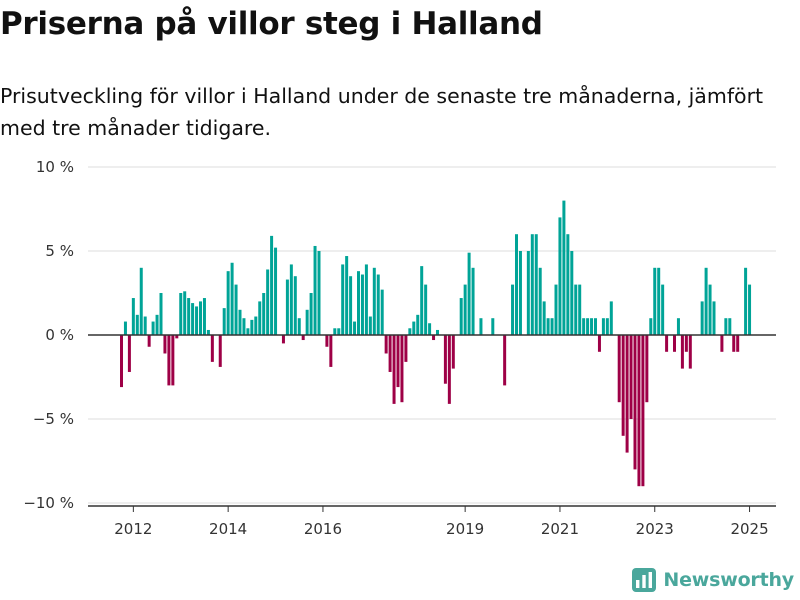  Describe the element at coordinates (644, 580) in the screenshot. I see `bar-chart-logo-icon` at that location.